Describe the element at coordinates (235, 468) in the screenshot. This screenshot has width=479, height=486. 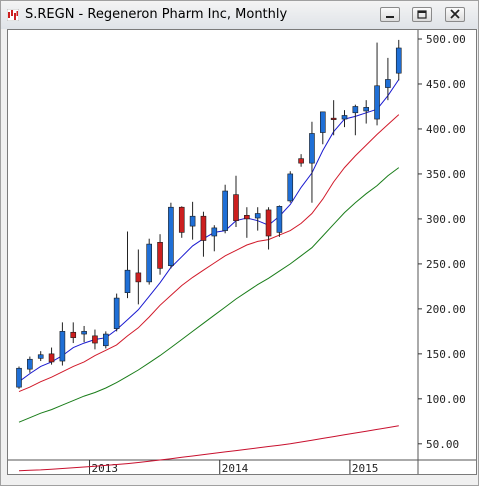
I see `x-tick-label: 2014` at that location.